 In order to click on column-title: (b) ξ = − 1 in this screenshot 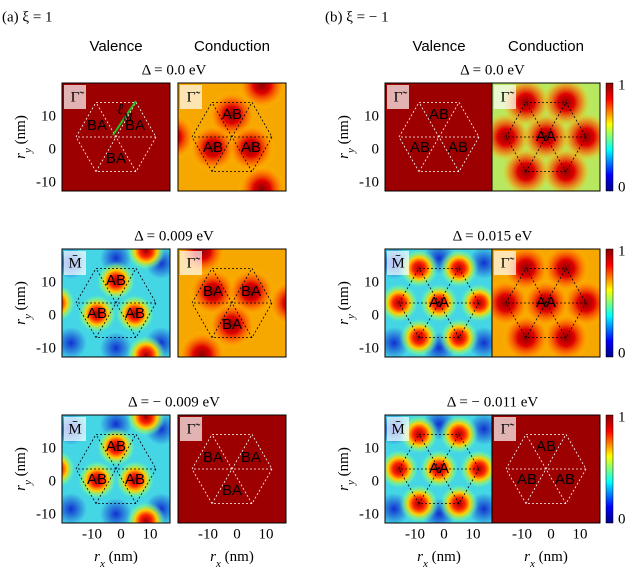, I will do `click(357, 17)`.